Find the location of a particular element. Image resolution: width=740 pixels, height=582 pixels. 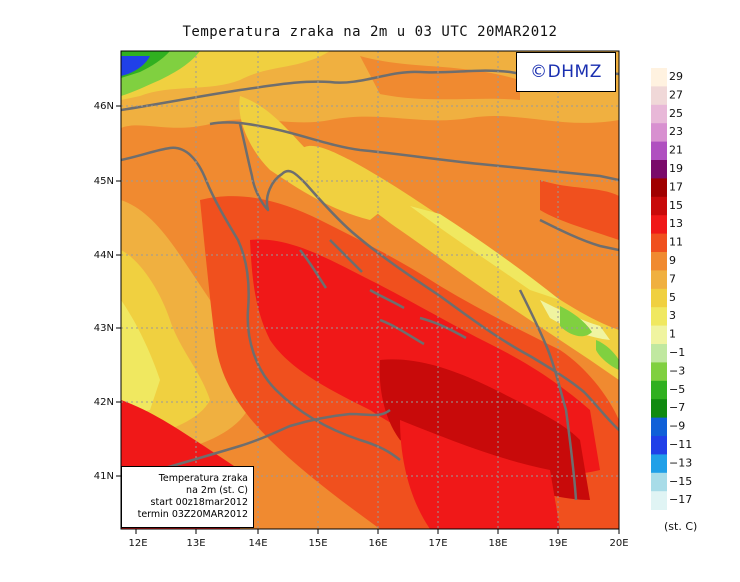

lon-label: 12E is located at coordinates (137, 543).